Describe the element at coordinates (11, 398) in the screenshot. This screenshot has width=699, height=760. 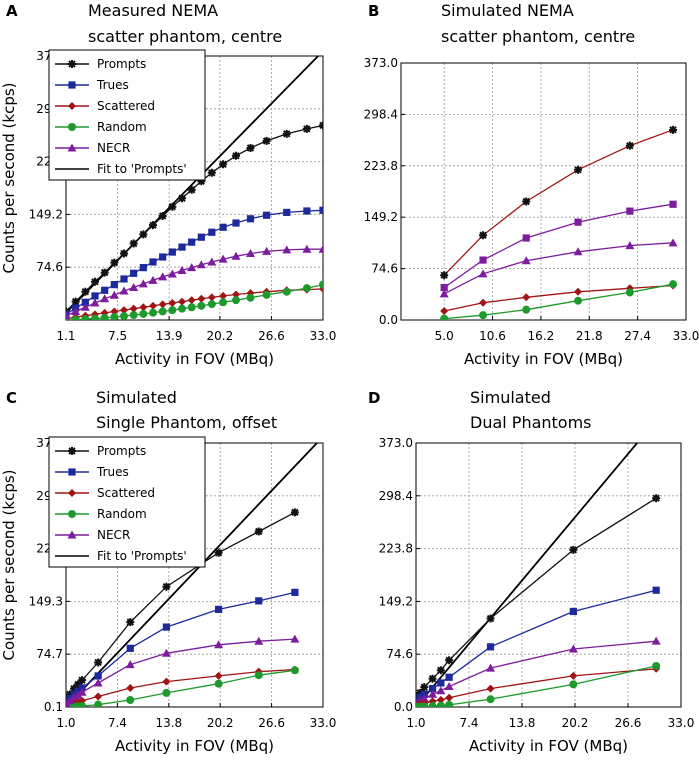
I see `panel-letter: C` at that location.